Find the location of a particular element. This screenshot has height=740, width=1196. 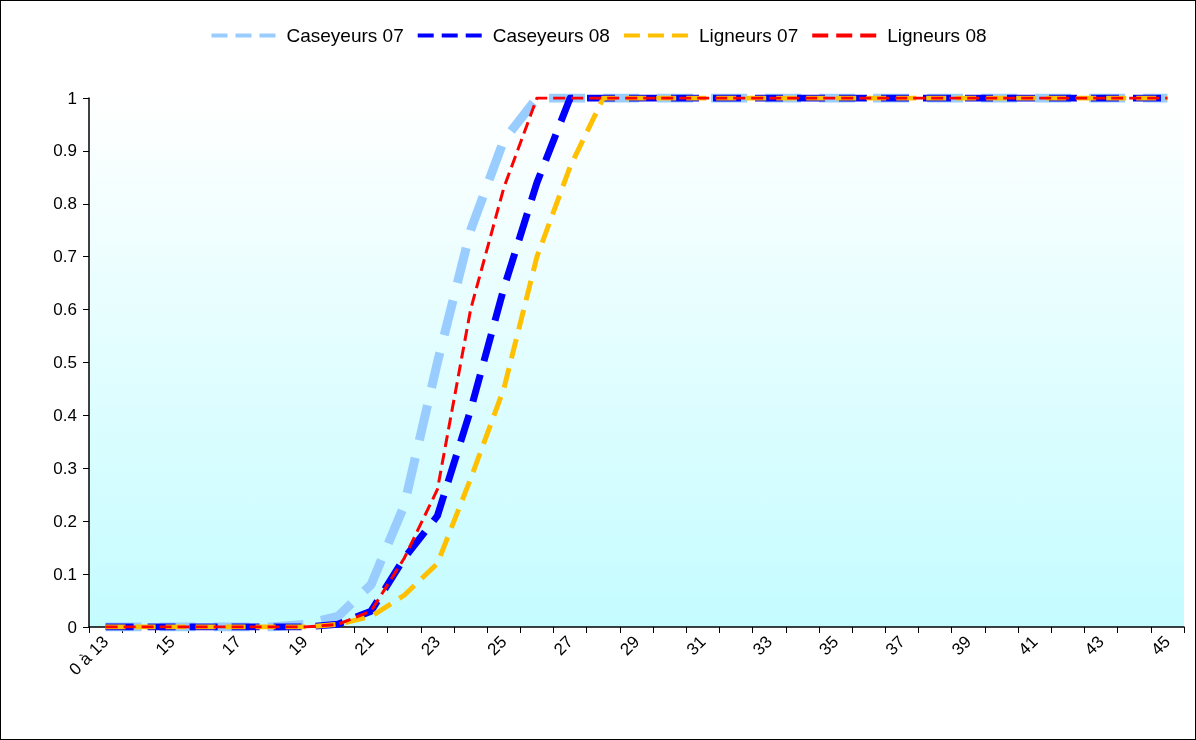

legend-label: Caseyeurs 07 is located at coordinates (345, 35).